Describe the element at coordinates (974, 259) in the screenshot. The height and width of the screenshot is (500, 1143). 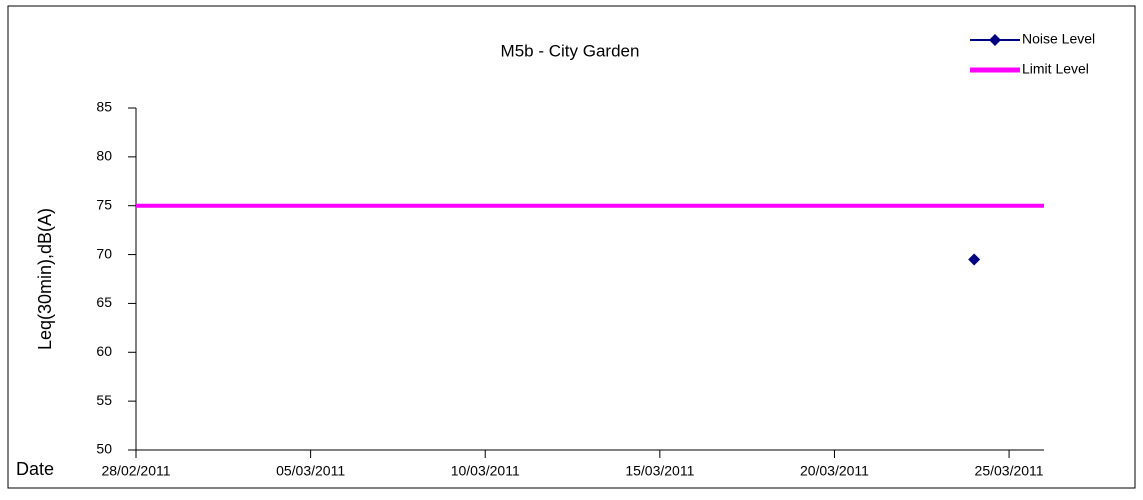
I see `data-point` at that location.